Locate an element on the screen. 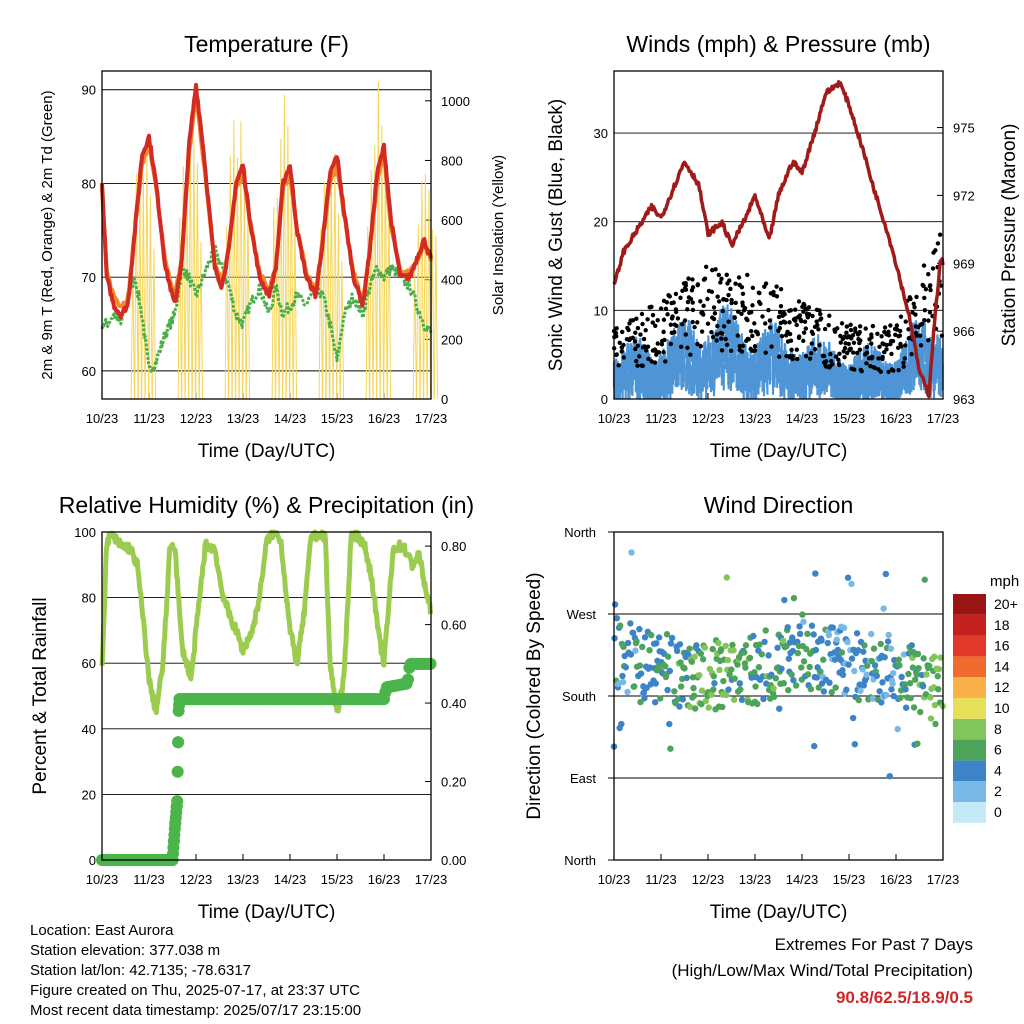 This screenshot has height=1024, width=1024. x-tick-label: 11/23 is located at coordinates (661, 418).